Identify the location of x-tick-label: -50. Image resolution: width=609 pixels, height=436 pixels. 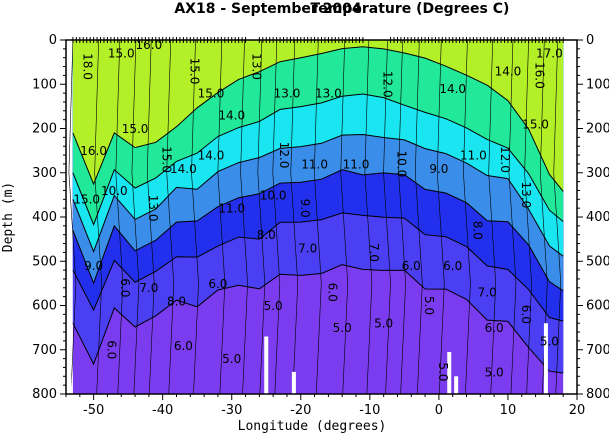
(93, 410).